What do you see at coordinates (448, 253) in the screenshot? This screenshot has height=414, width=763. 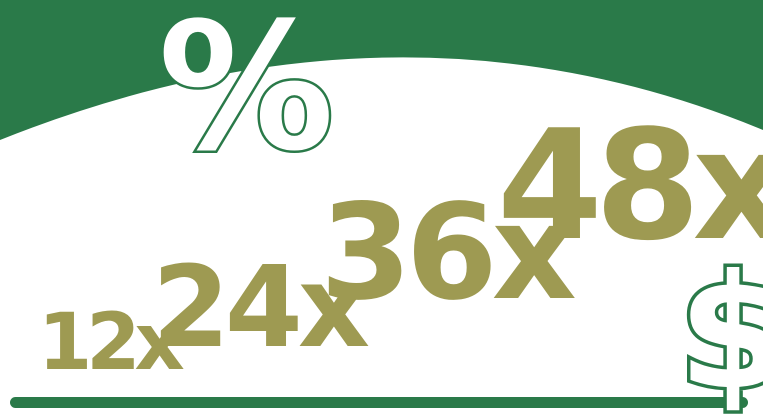 I see `multiplier-36x: 36x` at bounding box center [448, 253].